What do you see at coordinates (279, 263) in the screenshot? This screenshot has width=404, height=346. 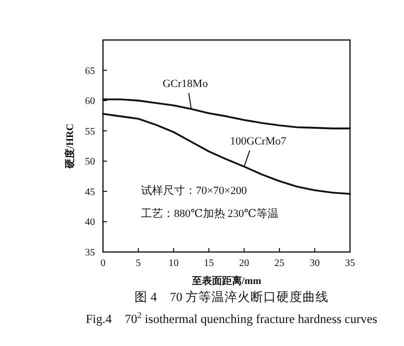 I see `x-tick-label: 25` at bounding box center [279, 263].